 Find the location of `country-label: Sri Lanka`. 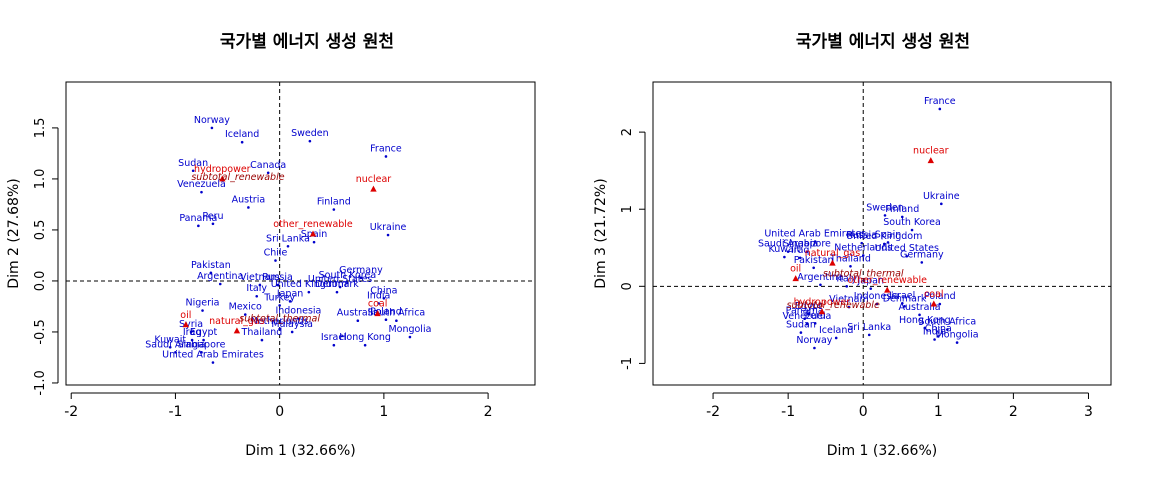

country-label: Sri Lanka is located at coordinates (869, 327).